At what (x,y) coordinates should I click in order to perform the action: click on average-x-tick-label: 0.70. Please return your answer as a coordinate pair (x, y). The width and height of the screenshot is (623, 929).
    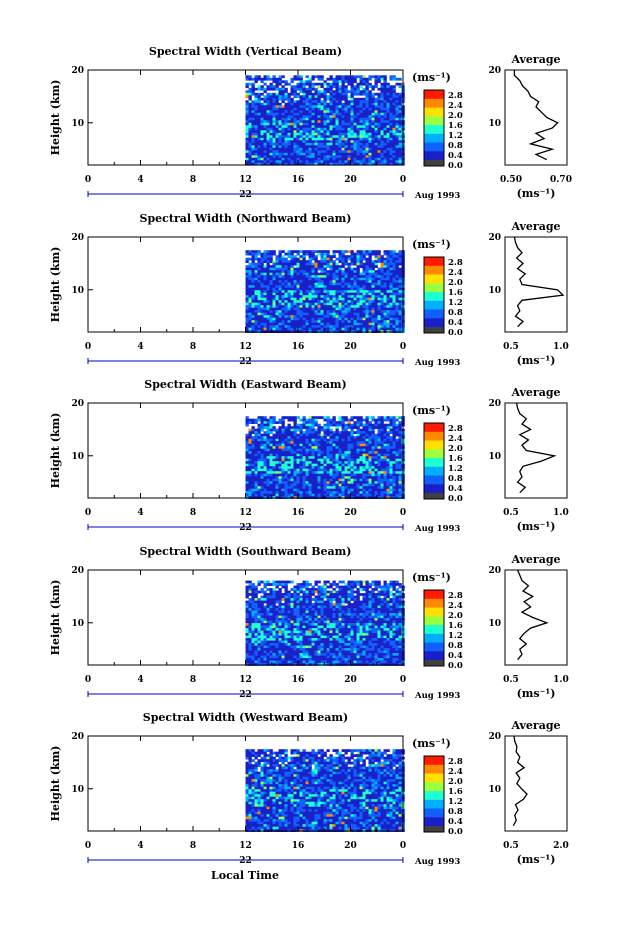
    Looking at the image, I should click on (561, 180).